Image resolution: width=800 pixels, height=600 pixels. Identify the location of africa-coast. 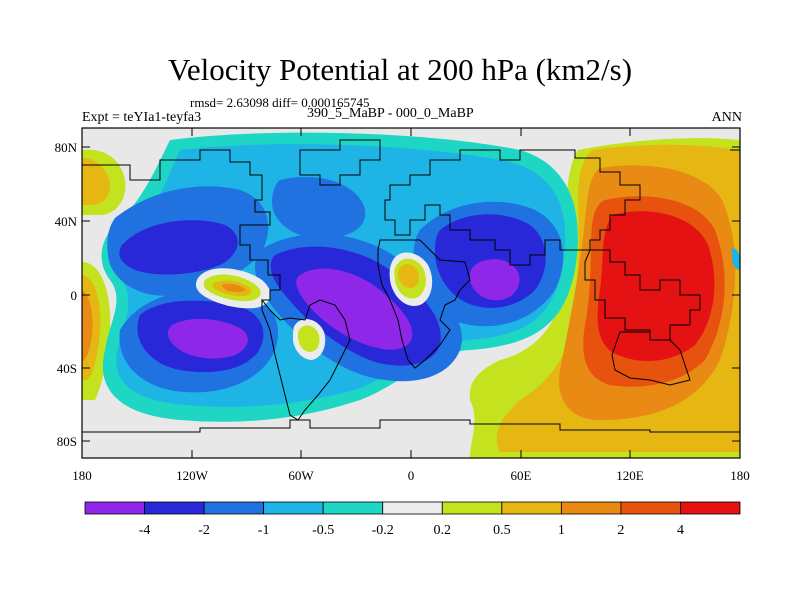
(424, 304).